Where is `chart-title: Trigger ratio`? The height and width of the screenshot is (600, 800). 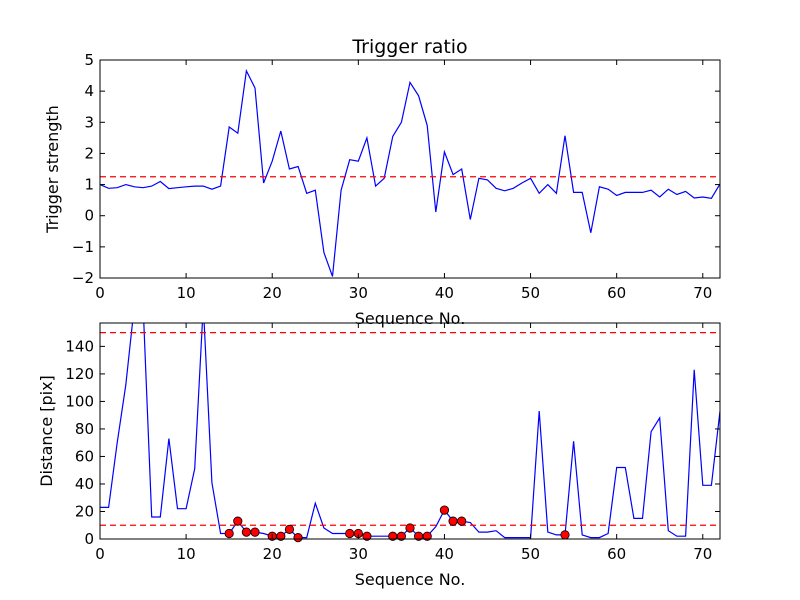
chart-title: Trigger ratio is located at coordinates (409, 47).